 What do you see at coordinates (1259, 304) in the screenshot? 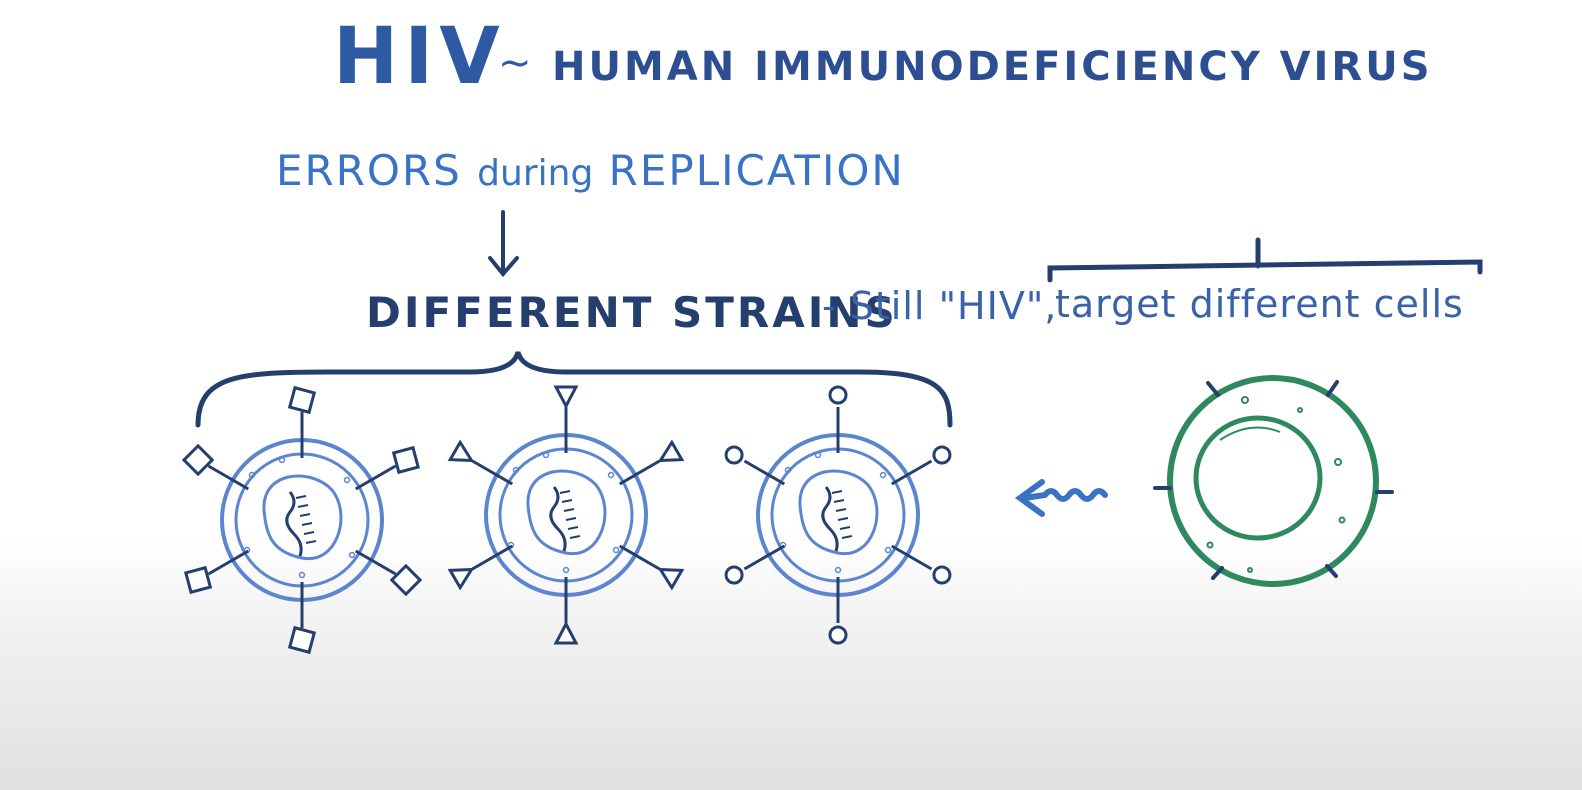
I see `target-different-cells-note: target different cells` at bounding box center [1259, 304].